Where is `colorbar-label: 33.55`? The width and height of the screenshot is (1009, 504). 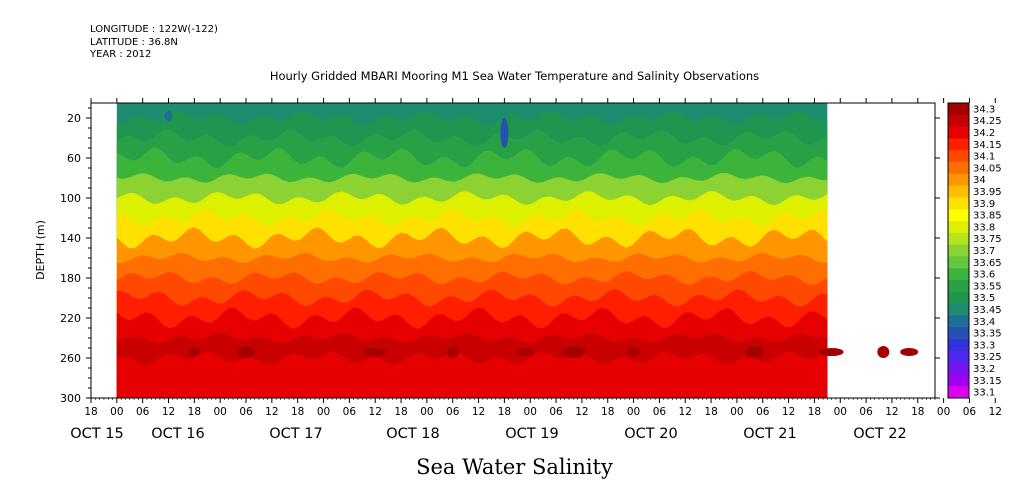 colorbar-label: 33.55 is located at coordinates (987, 286).